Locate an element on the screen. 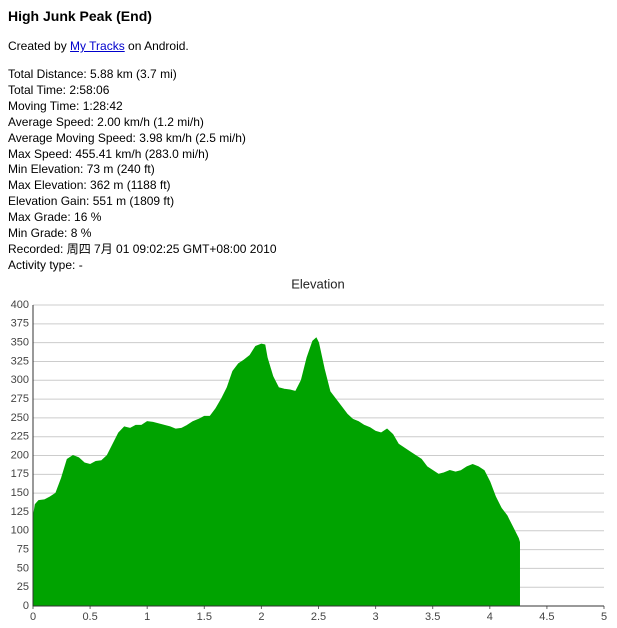 This screenshot has width=617, height=628. created-text: on Android. is located at coordinates (156, 46).